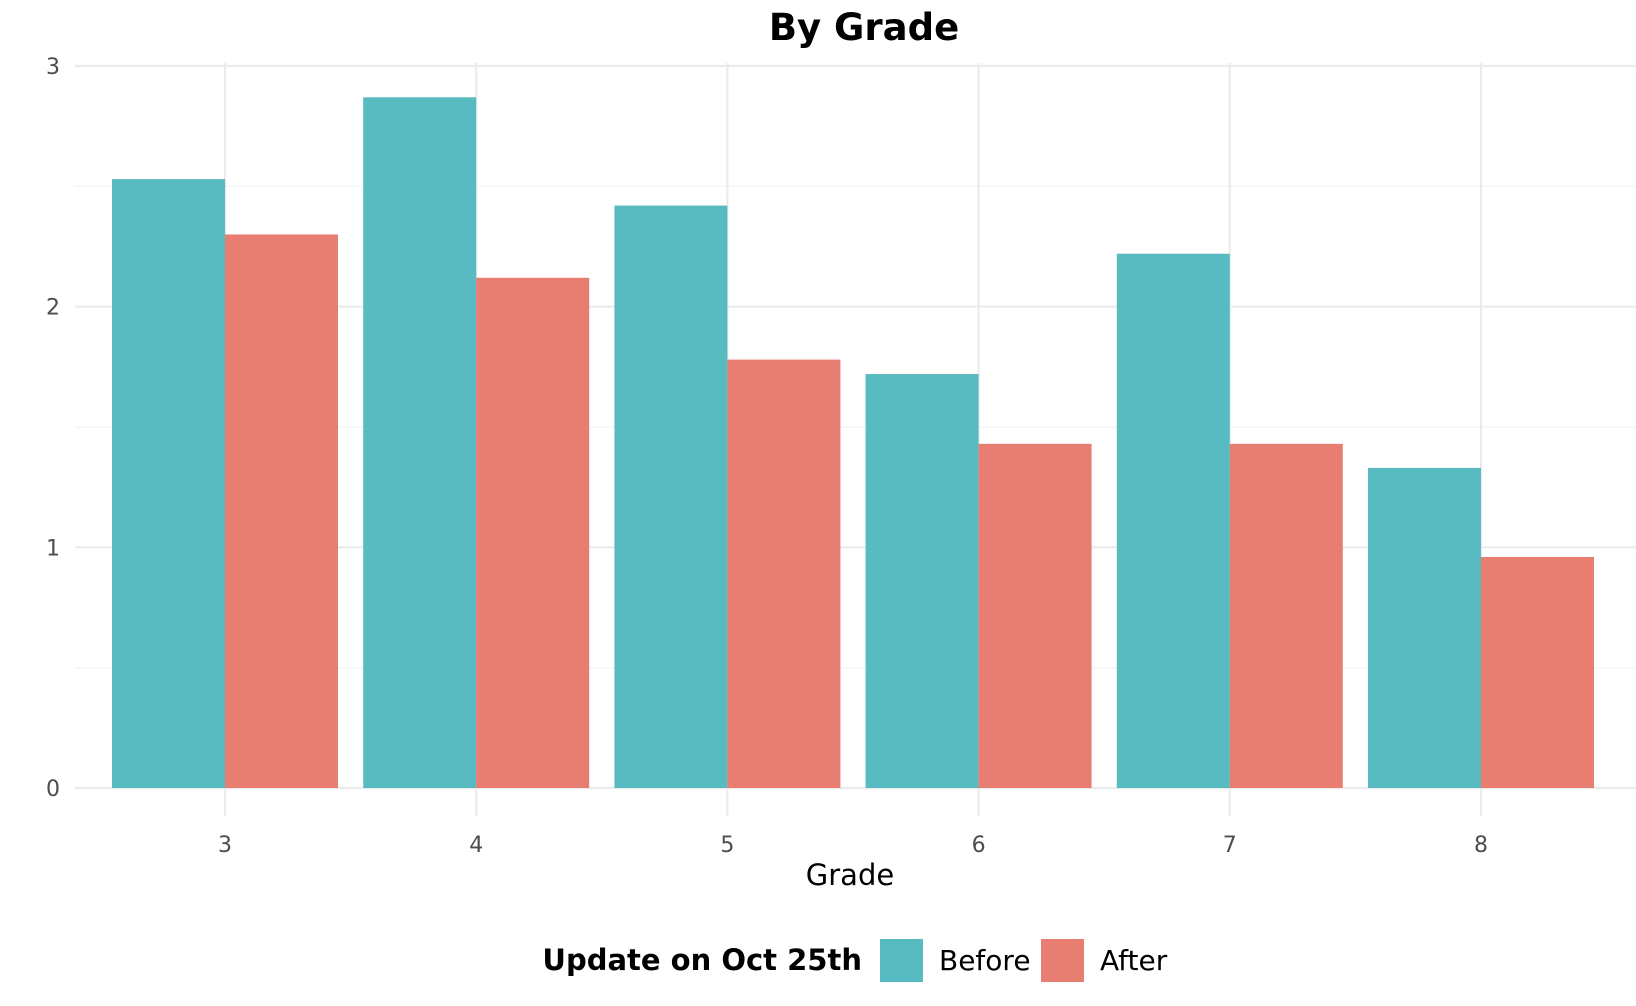 This screenshot has height=1006, width=1636. I want to click on chart-title: By Grade, so click(864, 27).